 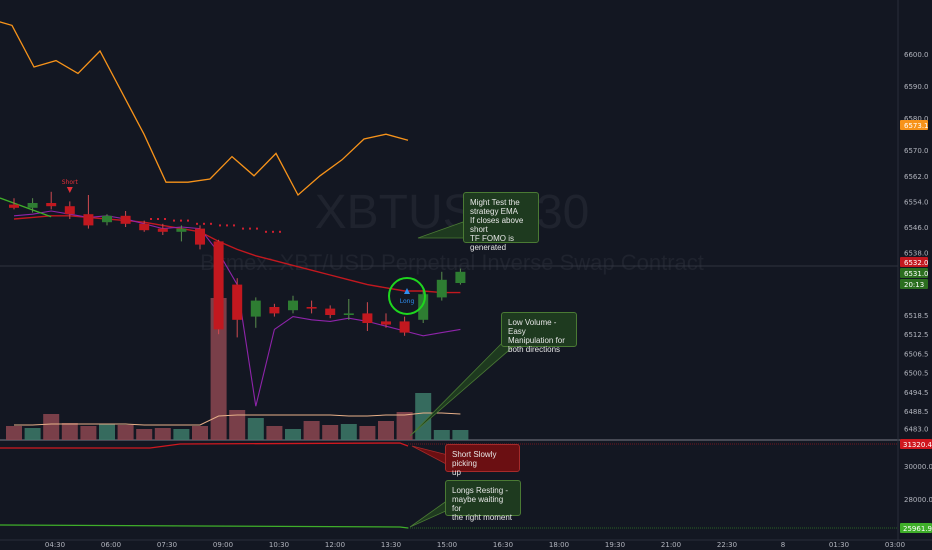 I want to click on y-tick-label: 6500.5, so click(x=916, y=374).